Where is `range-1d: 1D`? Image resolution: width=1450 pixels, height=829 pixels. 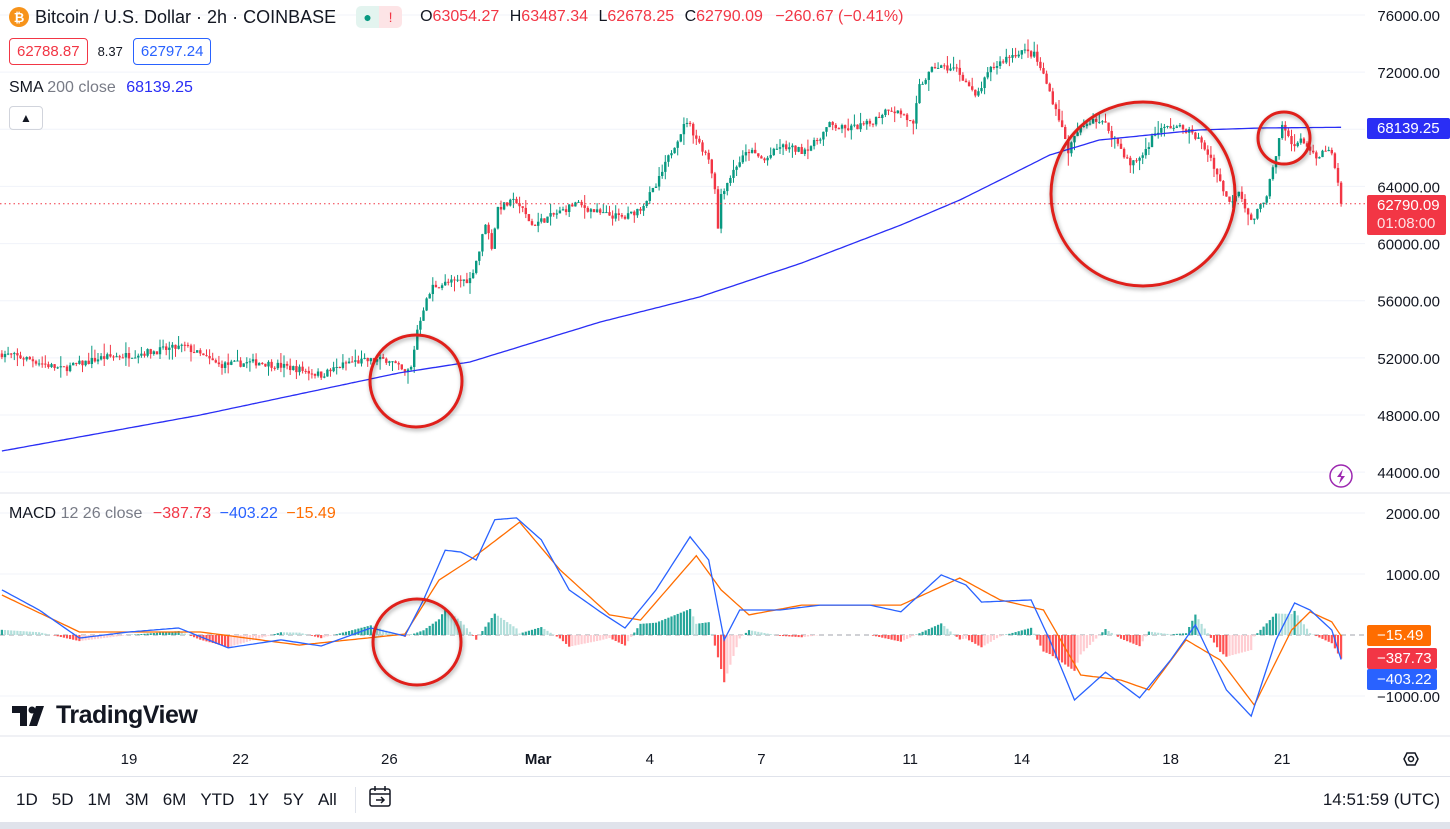
range-1d: 1D is located at coordinates (27, 799).